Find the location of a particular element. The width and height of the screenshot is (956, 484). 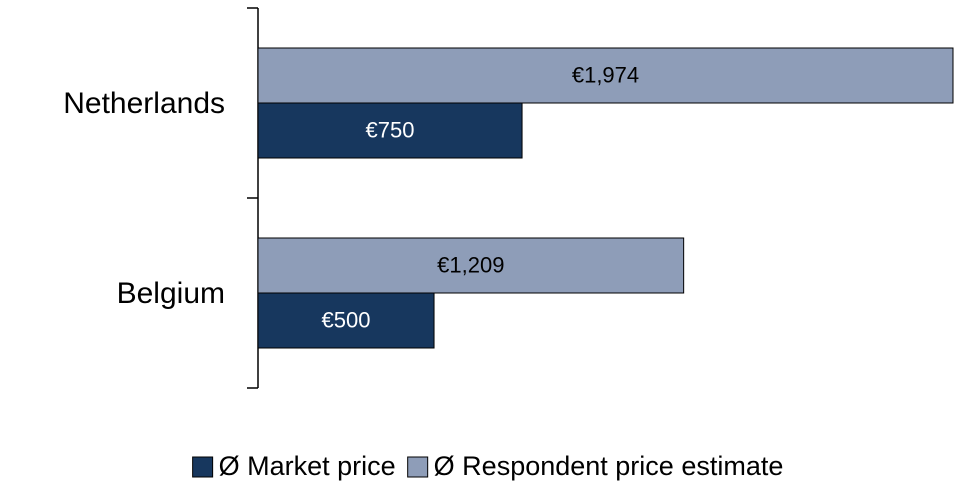

value-label: €1,974 is located at coordinates (605, 74).